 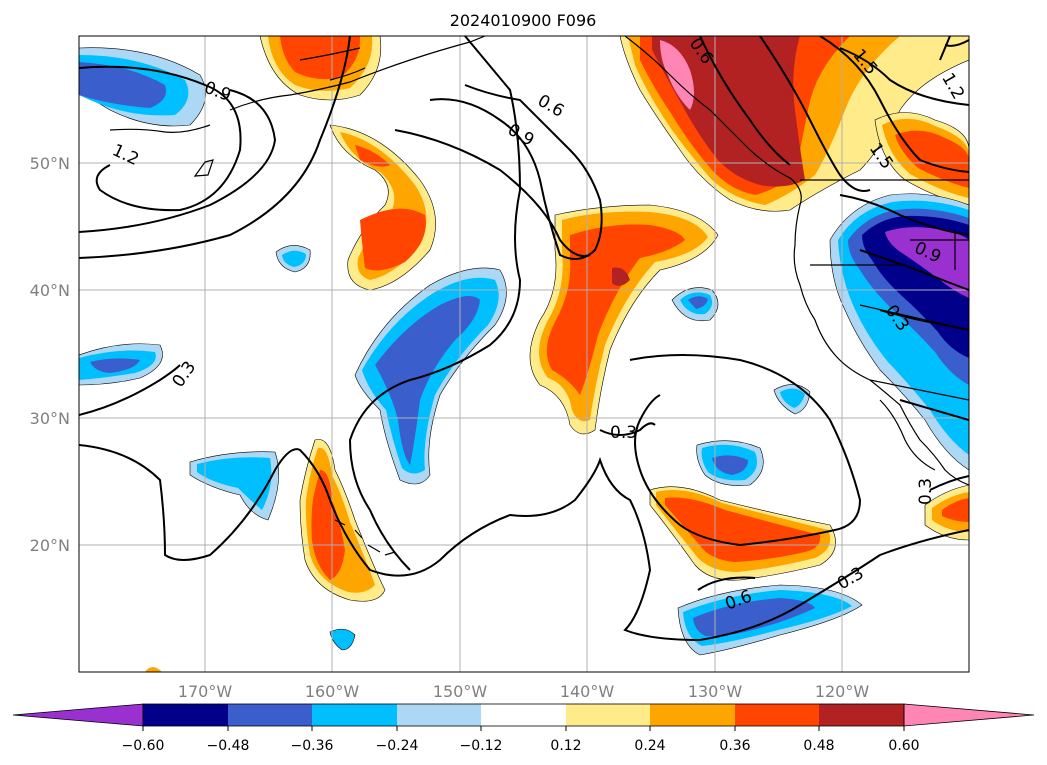 What do you see at coordinates (50, 418) in the screenshot?
I see `lat-tick-label: 30°N` at bounding box center [50, 418].